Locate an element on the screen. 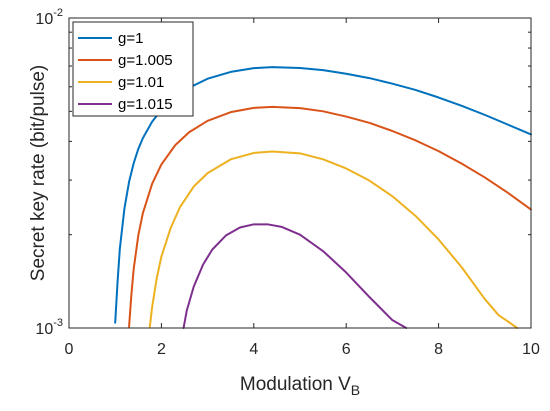 This screenshot has width=550, height=411. legend-label-3: g=1.01 is located at coordinates (141, 82).